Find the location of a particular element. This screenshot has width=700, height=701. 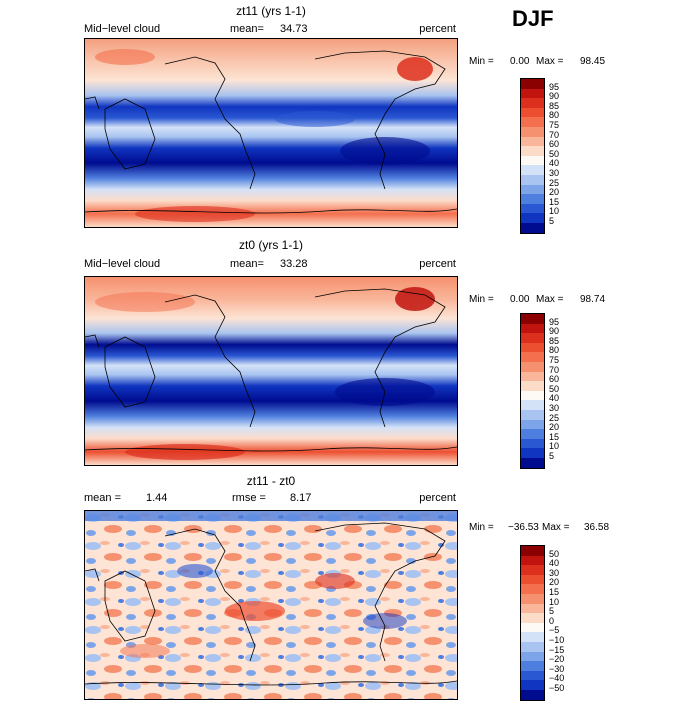

max-value: 36.58 is located at coordinates (597, 527).